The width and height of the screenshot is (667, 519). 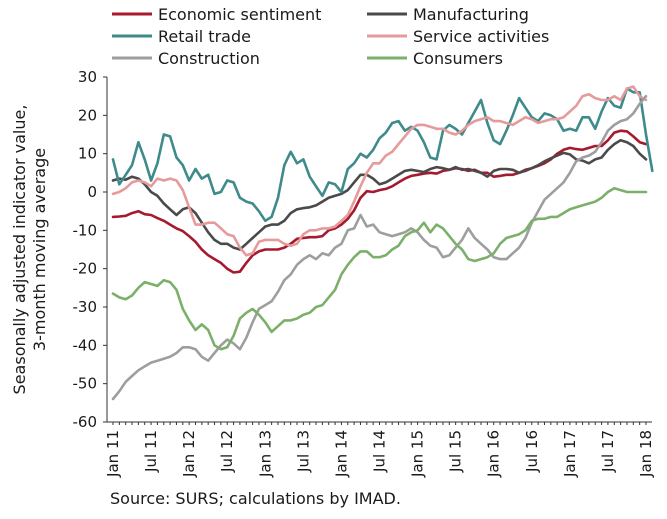 What do you see at coordinates (92, 192) in the screenshot?
I see `y-tick-label: 0` at bounding box center [92, 192].